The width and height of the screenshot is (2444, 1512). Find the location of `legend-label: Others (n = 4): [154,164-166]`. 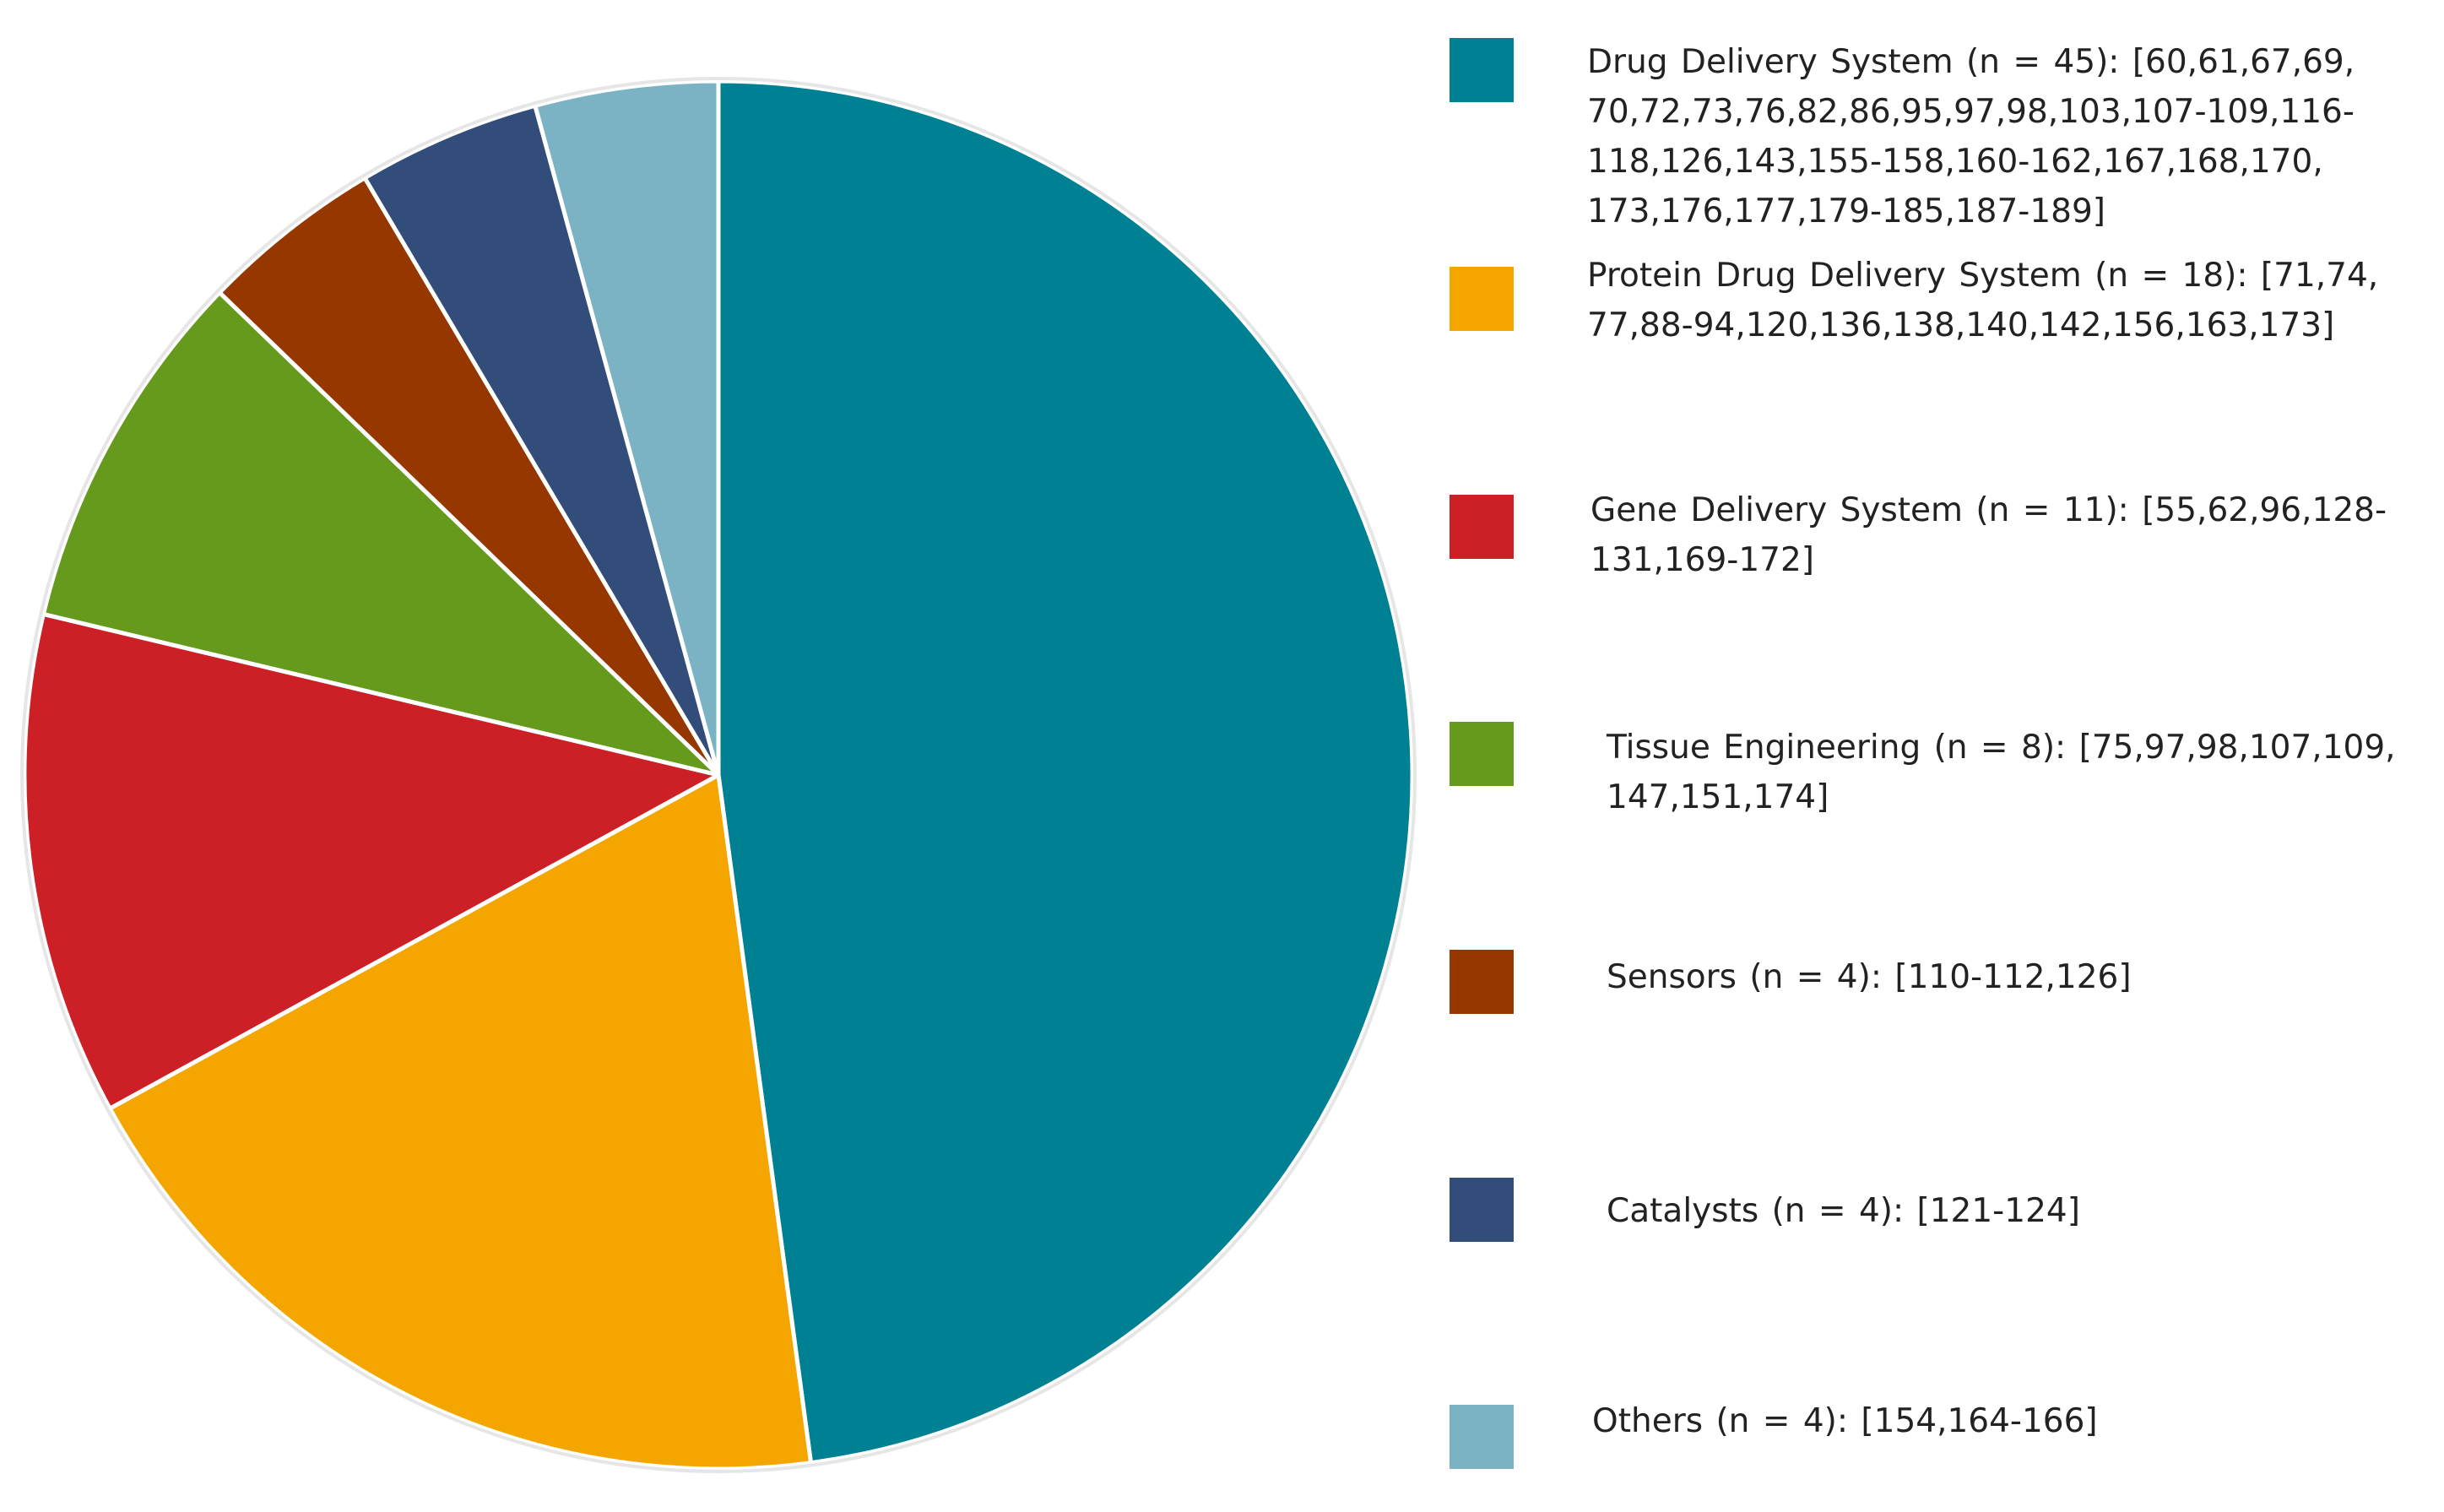

legend-label: Others (n = 4): [154,164-166] is located at coordinates (1845, 1421).